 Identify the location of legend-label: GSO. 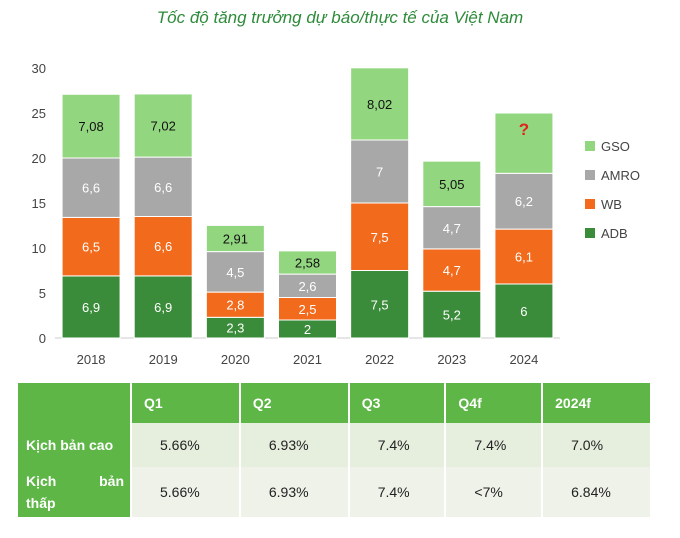
(615, 146).